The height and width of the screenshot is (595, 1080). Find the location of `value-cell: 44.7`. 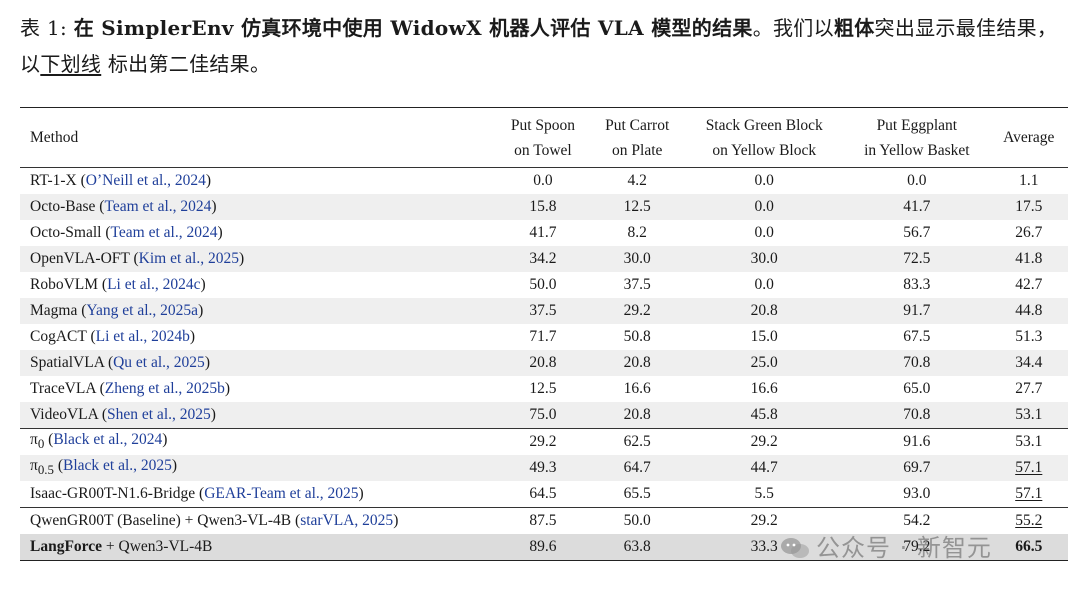

value-cell: 44.7 is located at coordinates (764, 468).